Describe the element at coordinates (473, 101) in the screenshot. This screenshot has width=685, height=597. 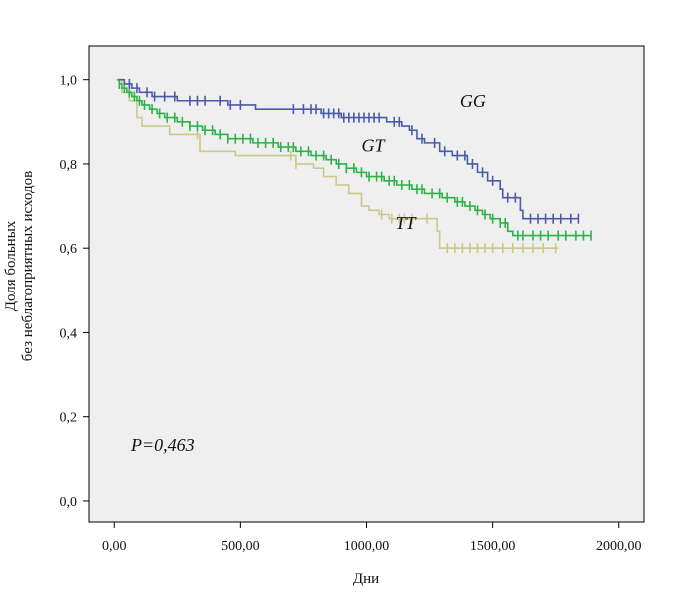
I see `series-label-gg: GG` at that location.